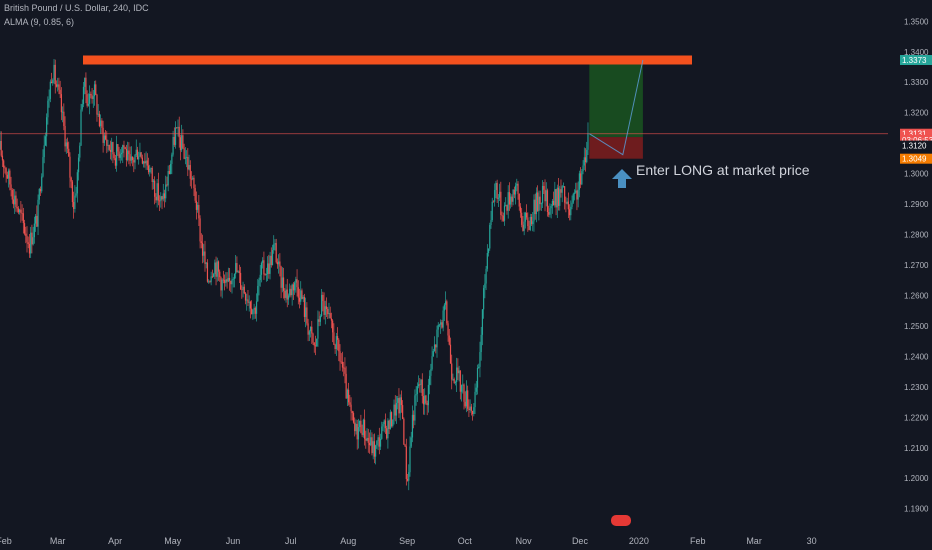 The height and width of the screenshot is (550, 932). I want to click on profit-zone, so click(616, 99).